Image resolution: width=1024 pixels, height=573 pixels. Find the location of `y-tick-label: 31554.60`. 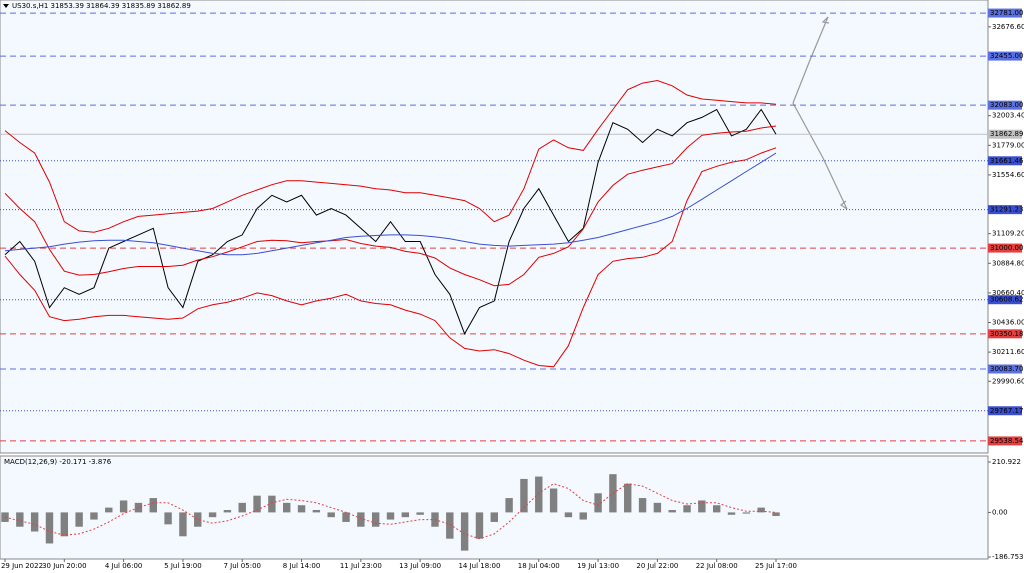

y-tick-label: 31554.60 is located at coordinates (1008, 175).